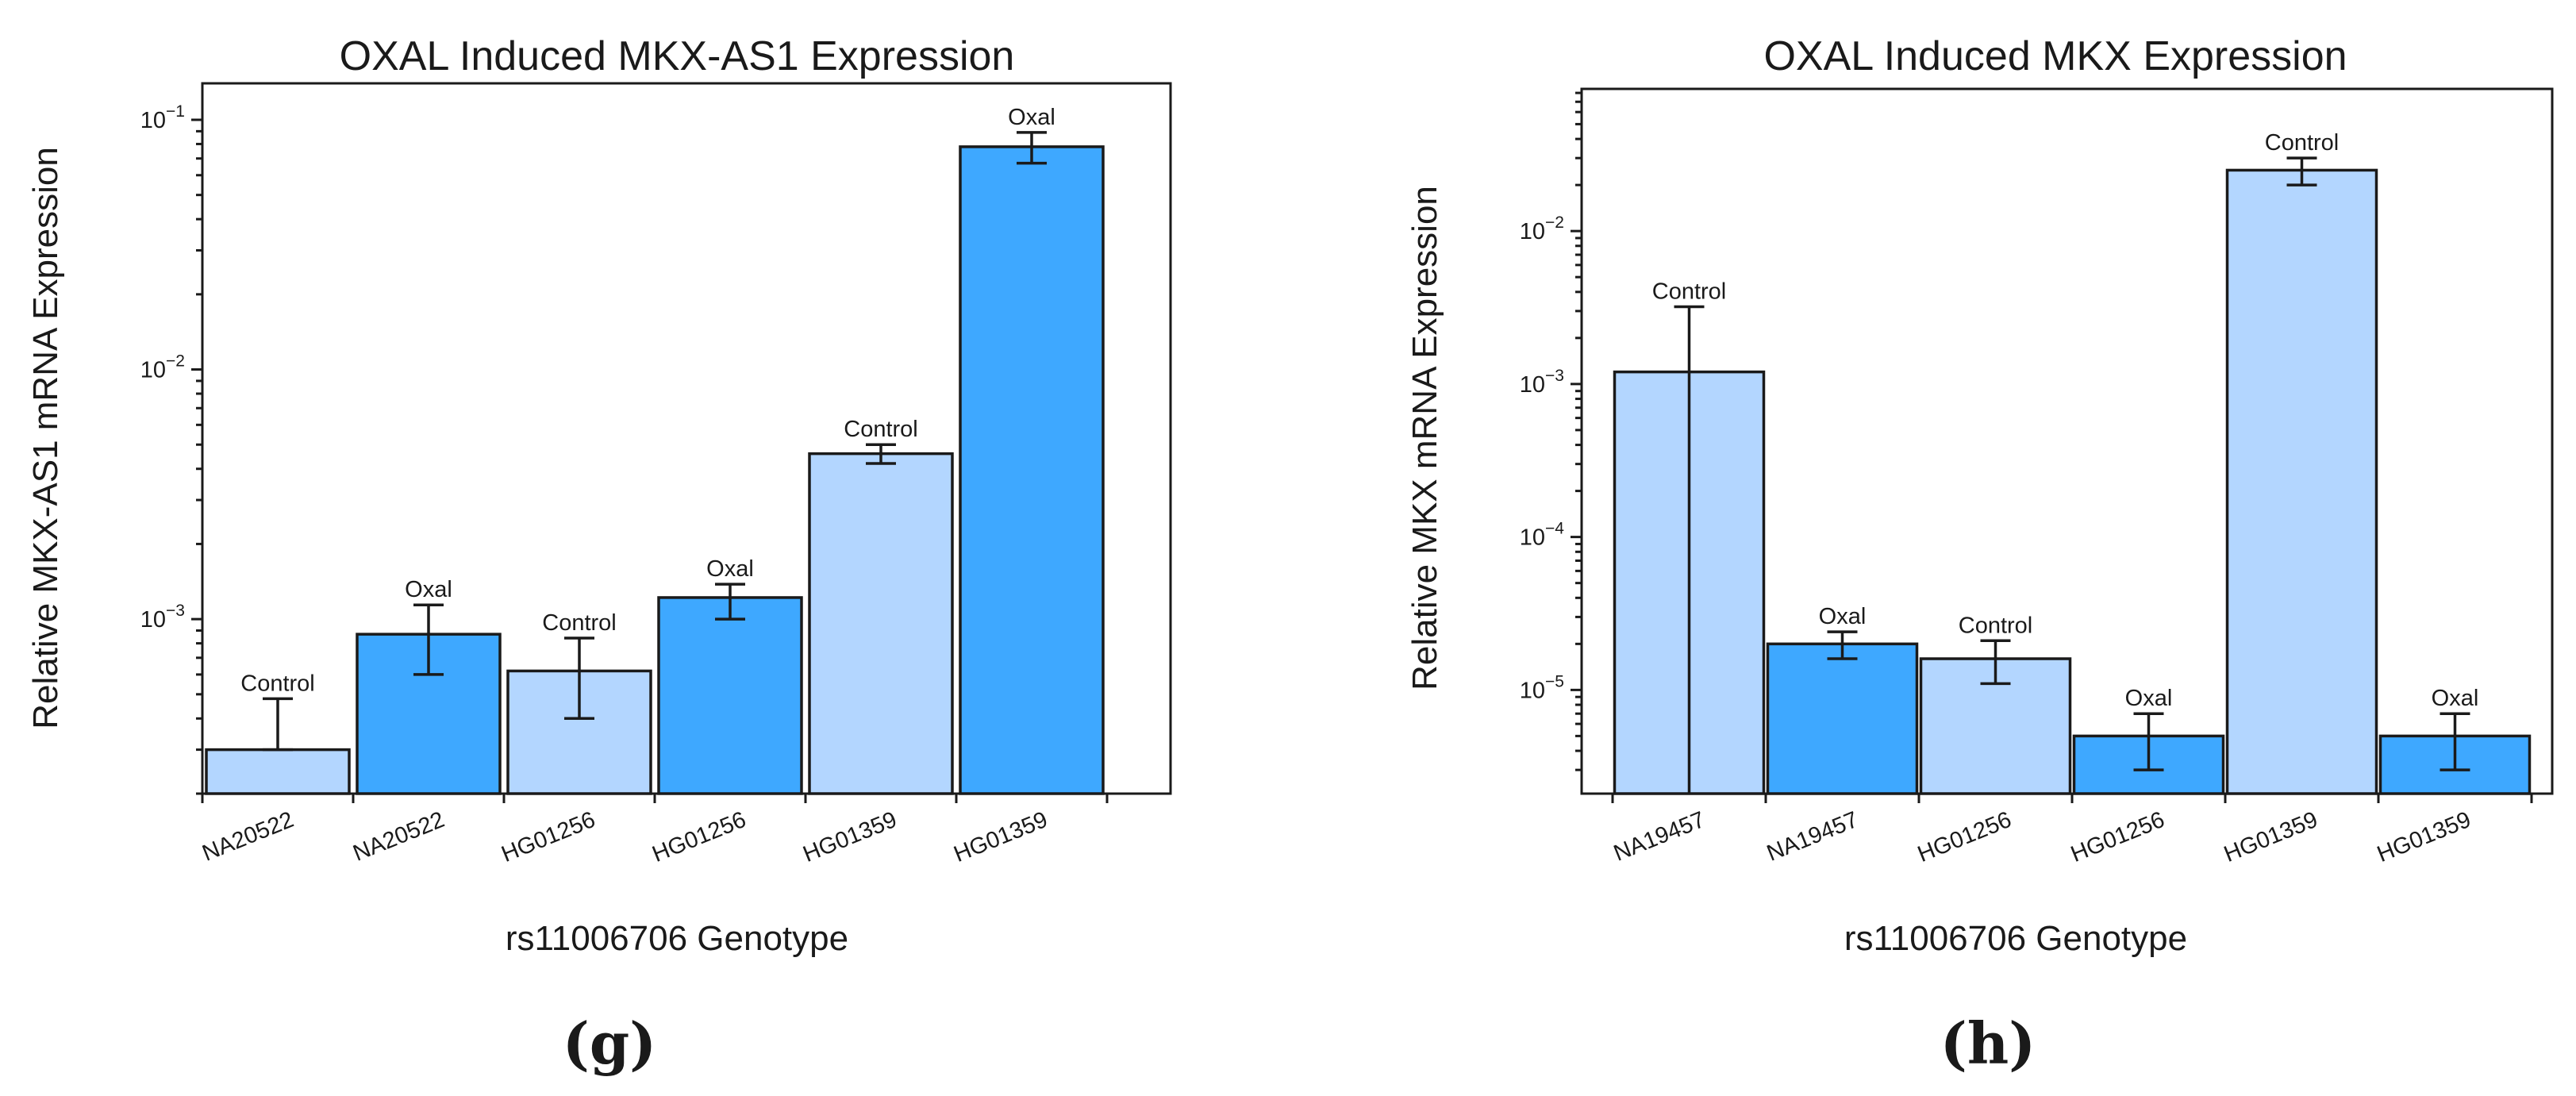  I want to click on panel-label: (h), so click(1988, 1043).